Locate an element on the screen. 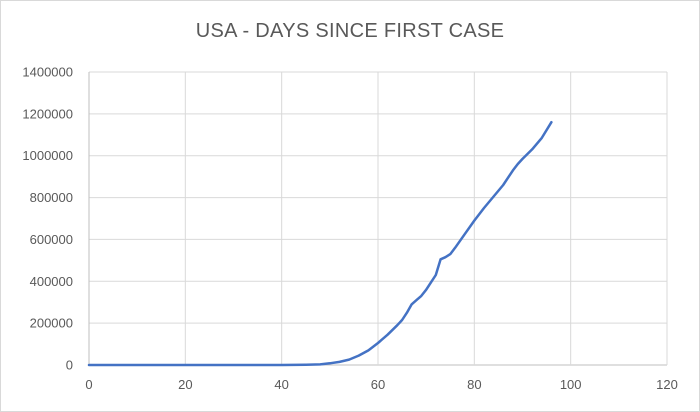  y-tick-label: 0 is located at coordinates (69, 365).